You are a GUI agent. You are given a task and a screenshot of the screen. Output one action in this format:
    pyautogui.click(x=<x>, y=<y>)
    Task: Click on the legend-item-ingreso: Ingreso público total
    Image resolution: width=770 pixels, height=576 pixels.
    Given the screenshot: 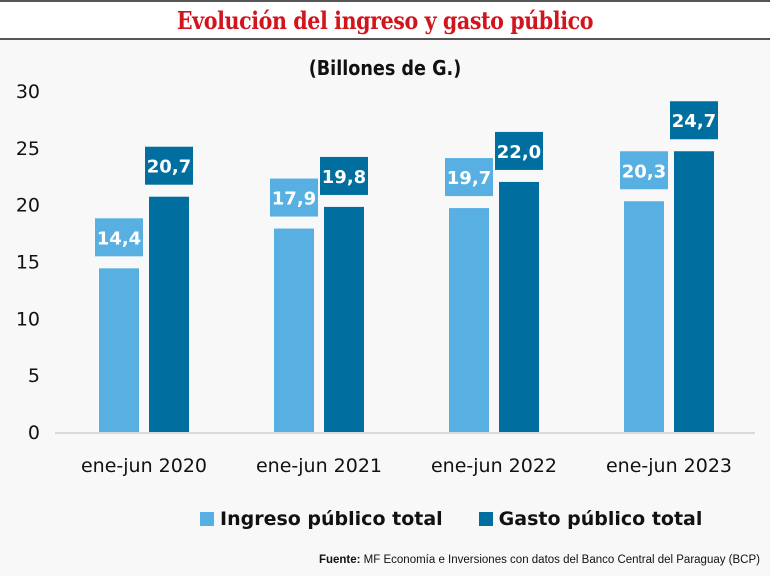 What is the action you would take?
    pyautogui.click(x=321, y=519)
    